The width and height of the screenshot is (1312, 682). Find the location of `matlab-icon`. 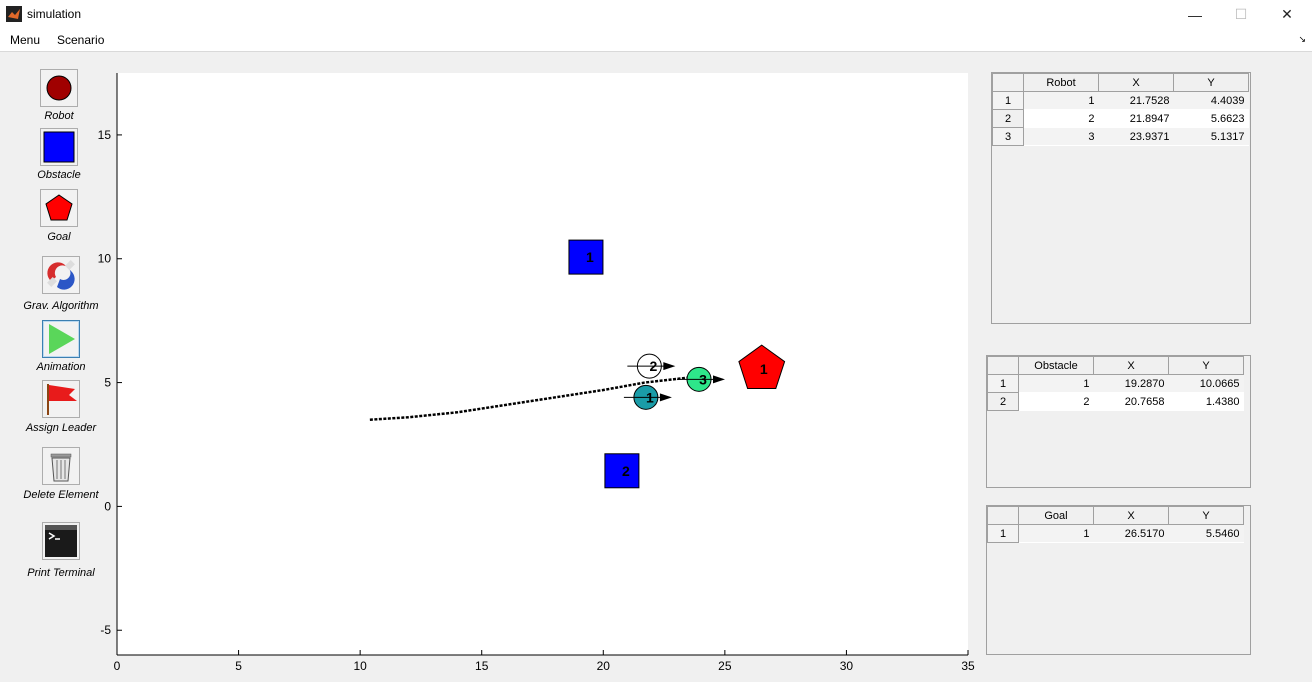

matlab-icon is located at coordinates (14, 14).